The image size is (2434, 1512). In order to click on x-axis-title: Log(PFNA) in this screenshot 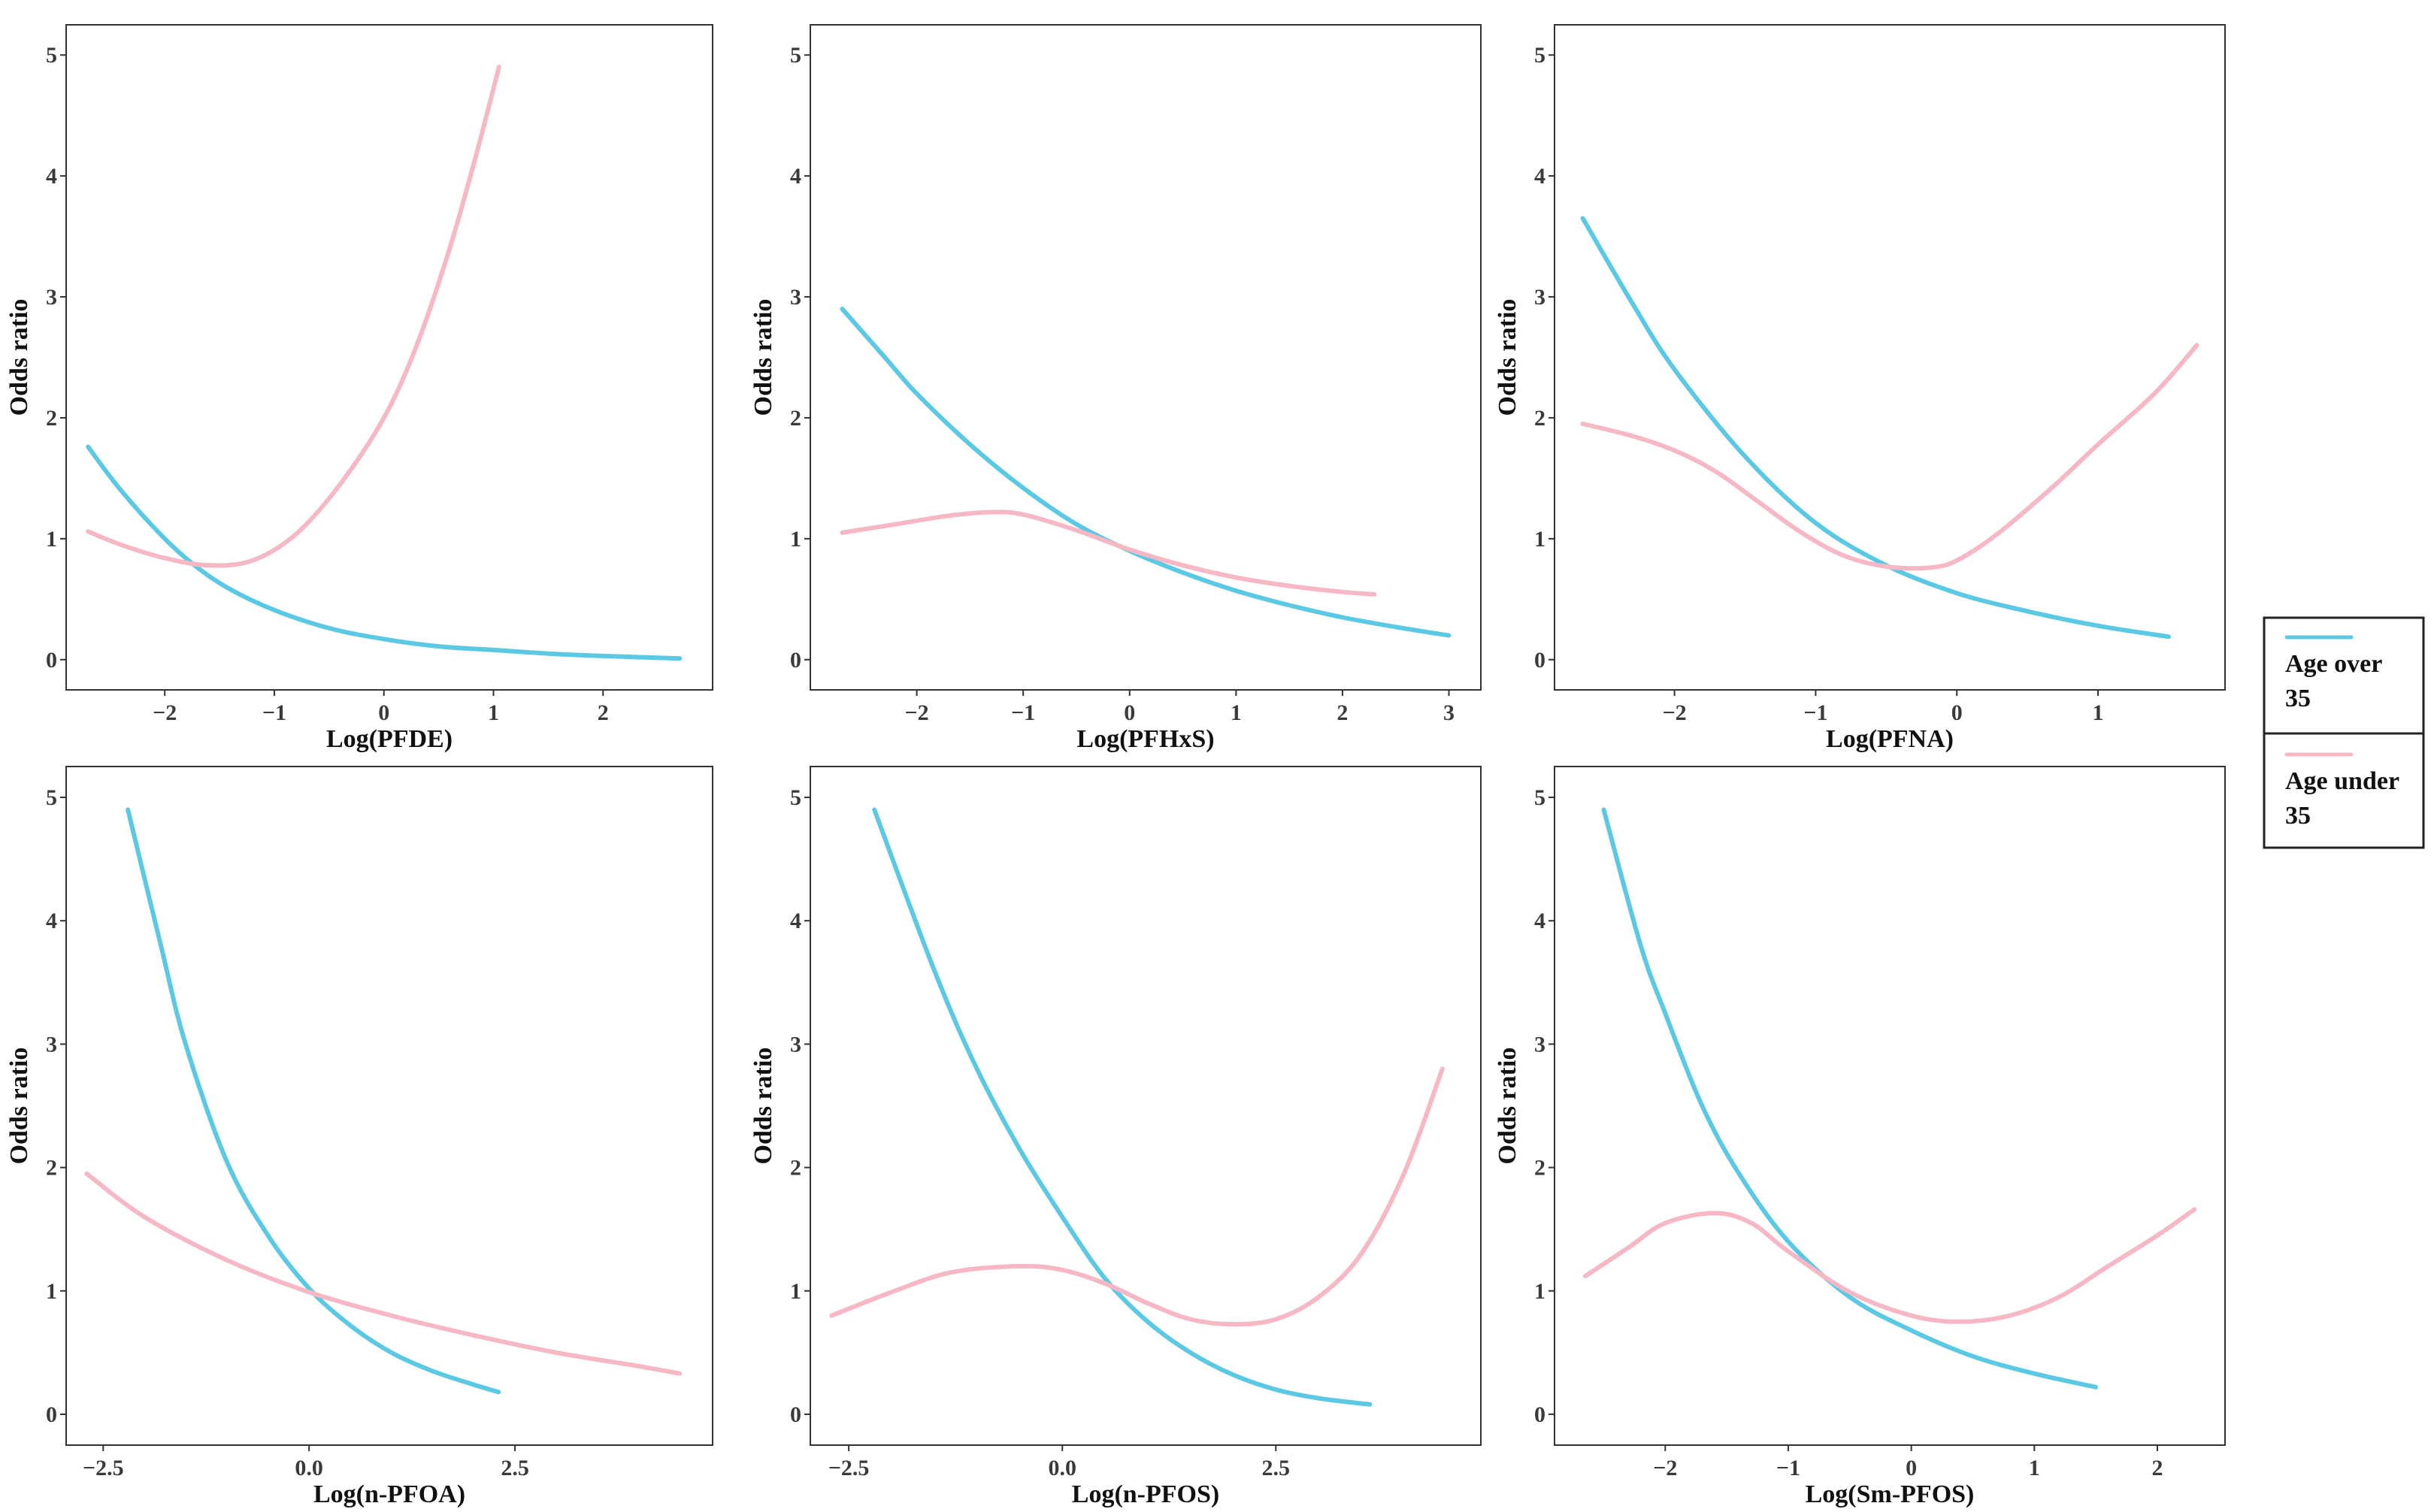, I will do `click(1890, 739)`.